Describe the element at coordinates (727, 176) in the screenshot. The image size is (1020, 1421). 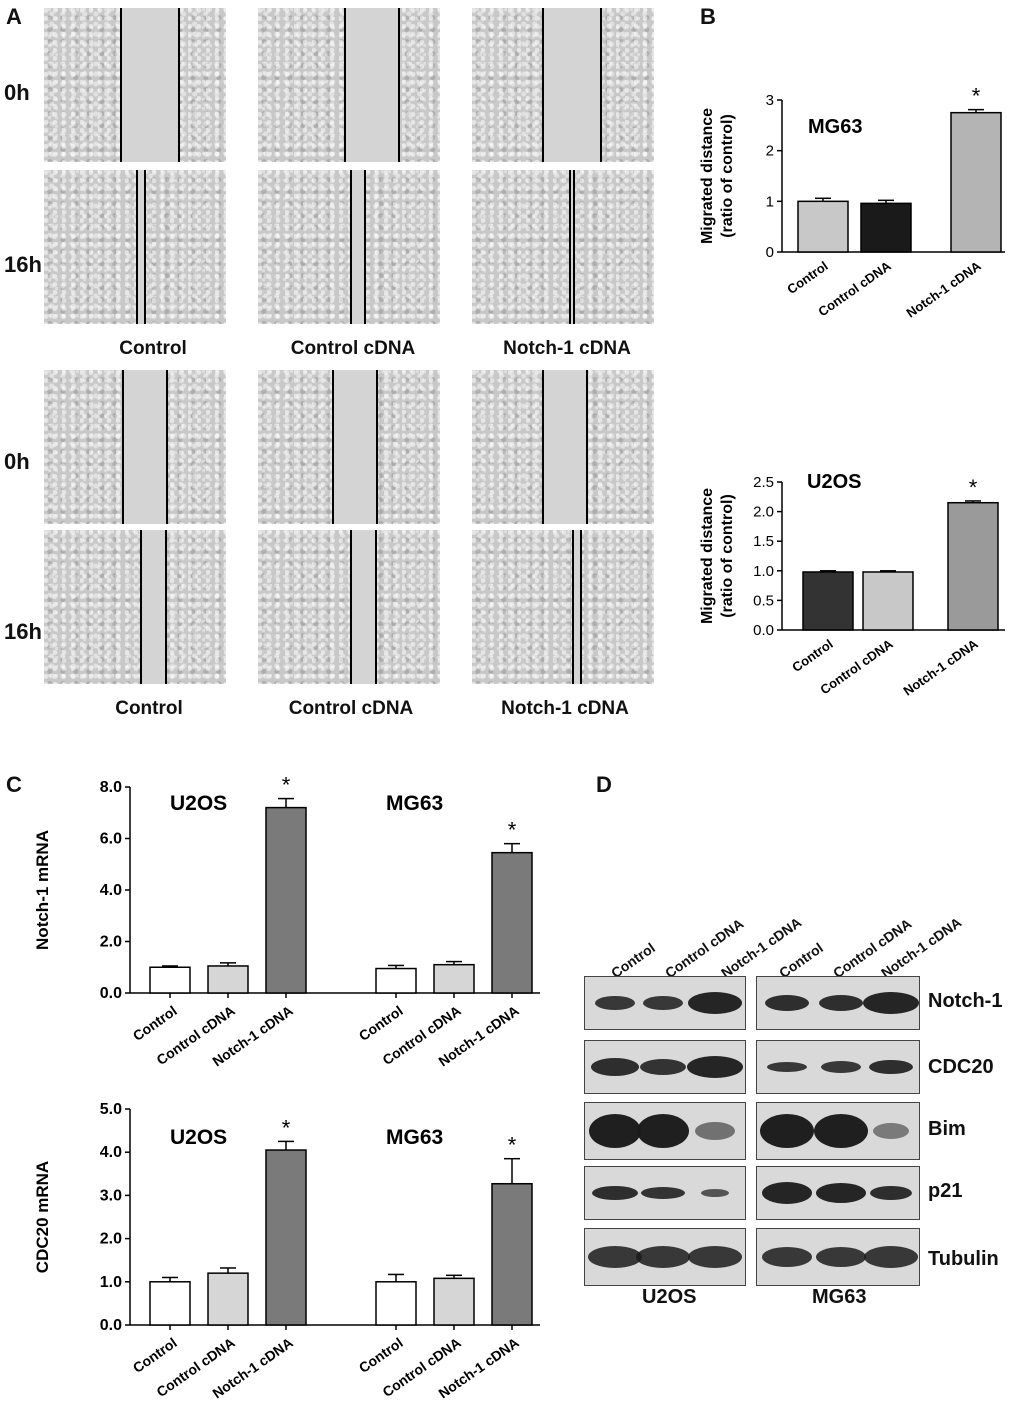
I see `y-axis-label-line2: (ratio of control)` at that location.